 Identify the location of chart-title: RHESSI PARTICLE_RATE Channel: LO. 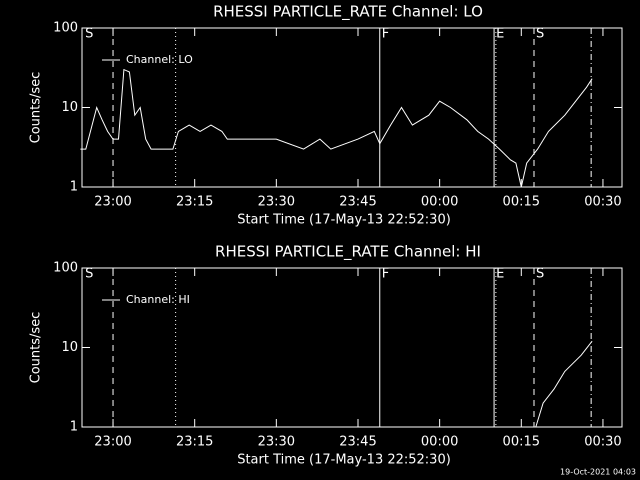
(348, 12).